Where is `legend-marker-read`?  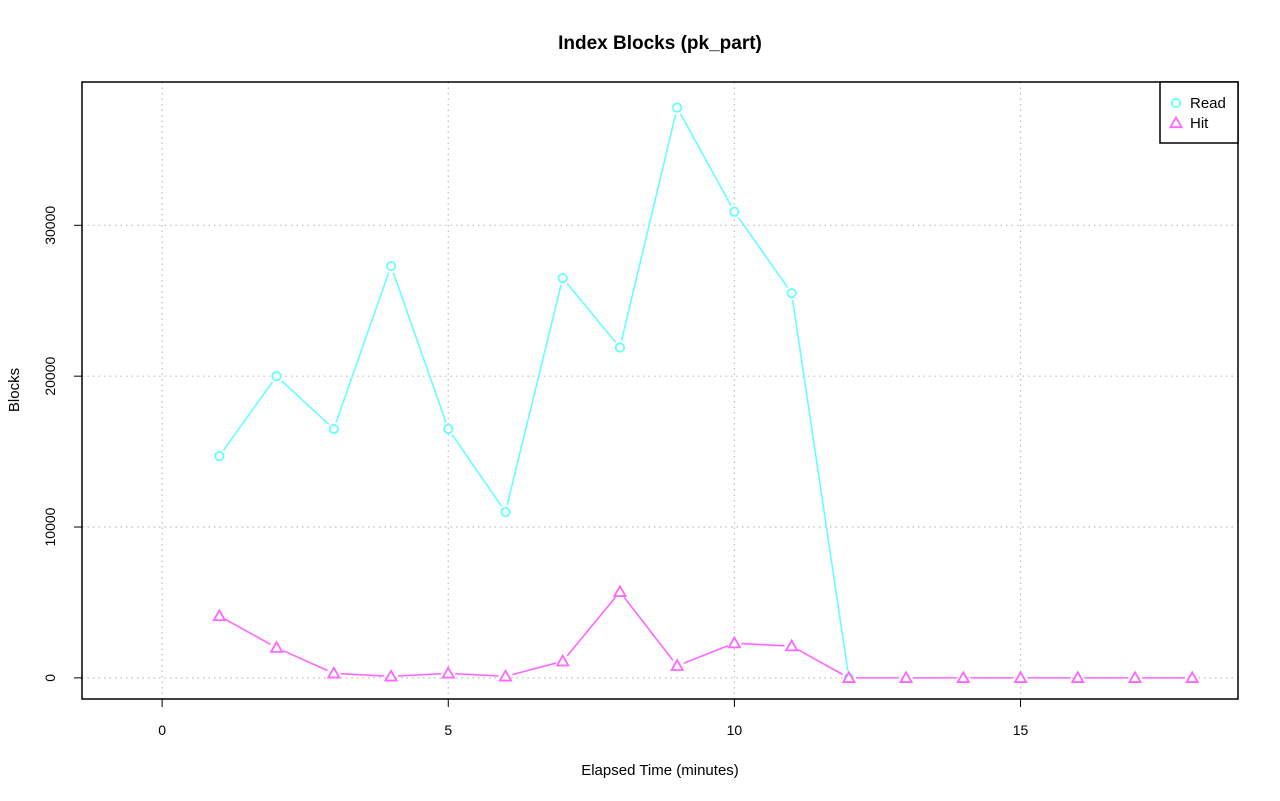 legend-marker-read is located at coordinates (1176, 103).